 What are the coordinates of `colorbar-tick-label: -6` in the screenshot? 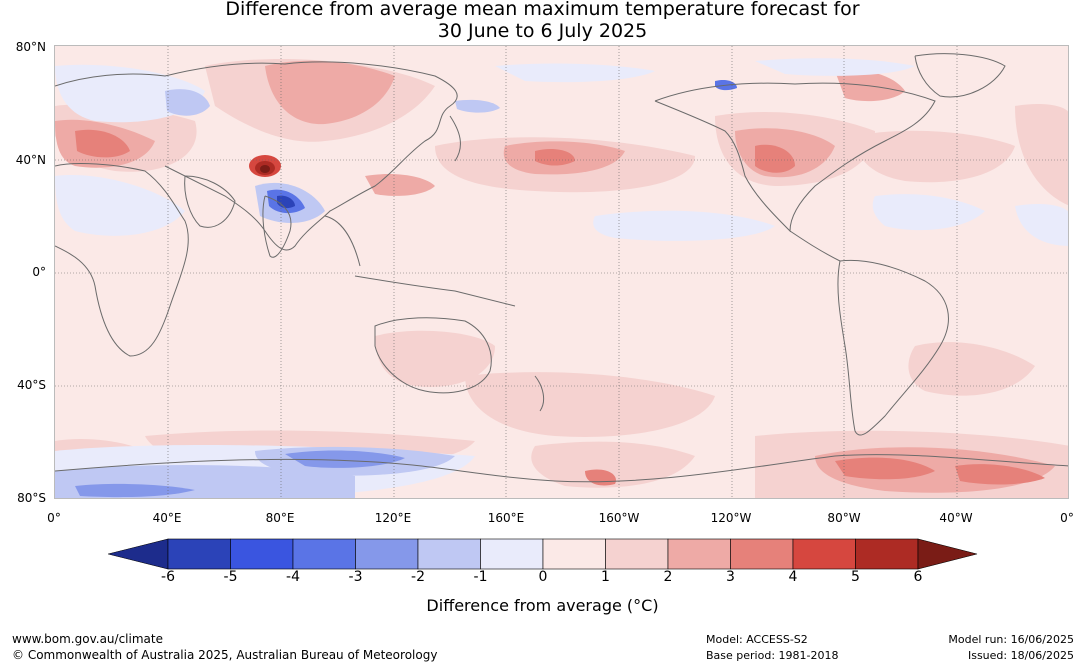 It's located at (168, 577).